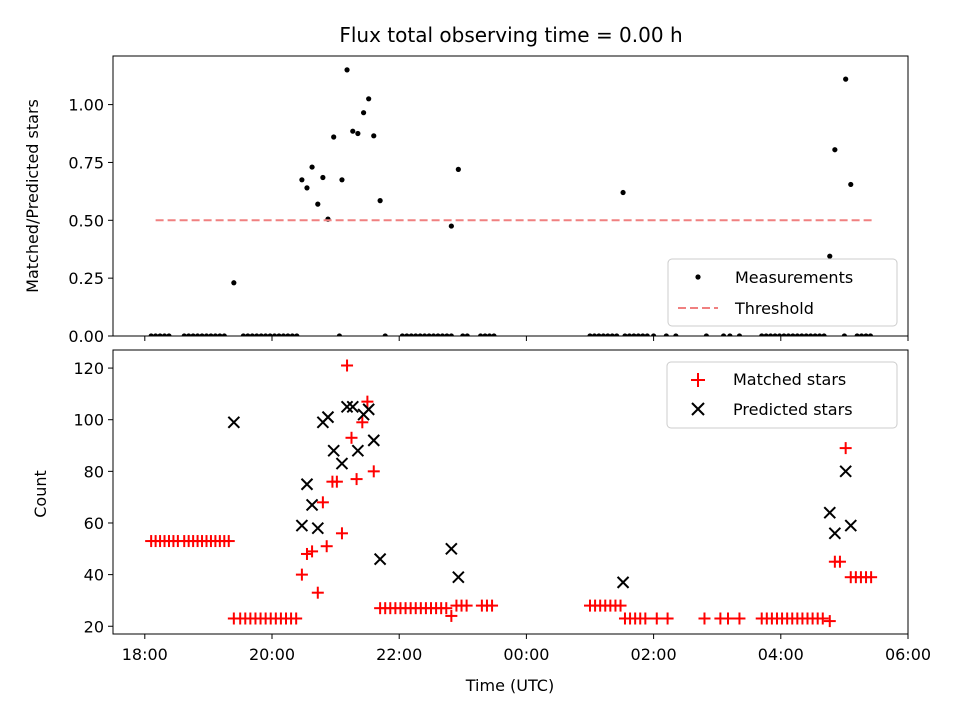 The image size is (960, 720). What do you see at coordinates (782, 292) in the screenshot?
I see `top-legend: Measurements Threshold` at bounding box center [782, 292].